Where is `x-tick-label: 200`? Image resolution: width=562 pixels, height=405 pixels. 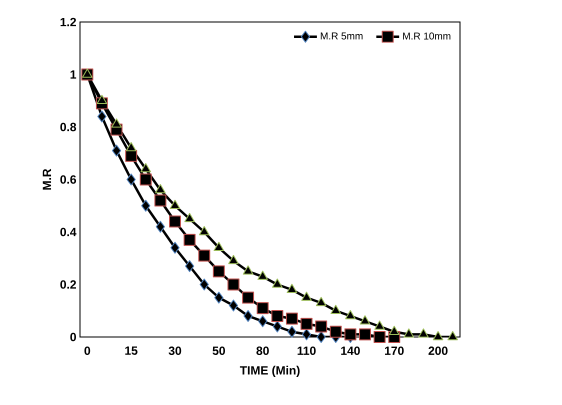 x-tick-label: 200 is located at coordinates (438, 350).